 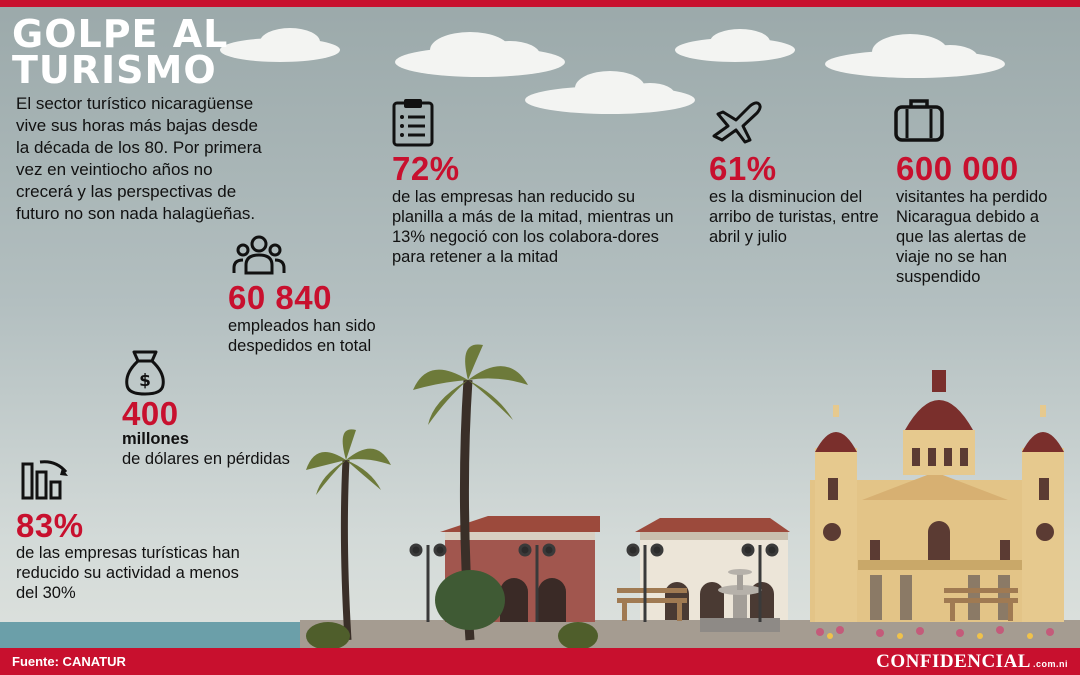 I want to click on sea, so click(x=165, y=635).